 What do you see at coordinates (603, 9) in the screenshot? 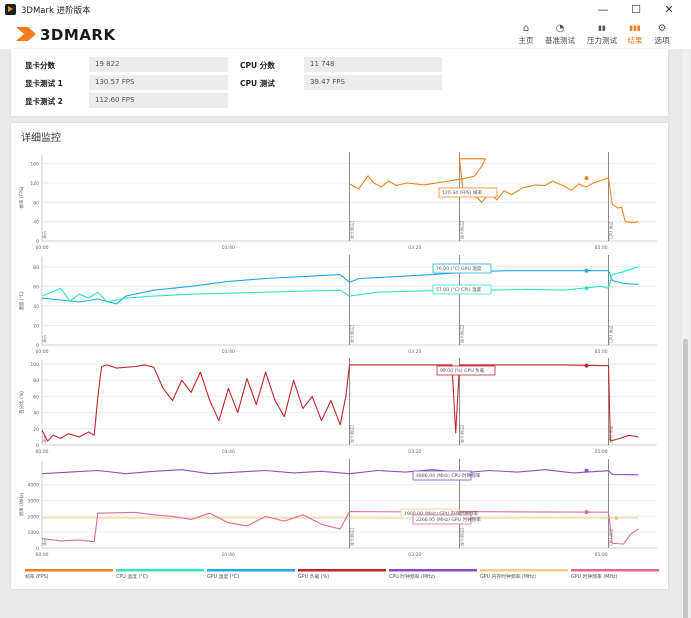
I see `minimize-button: —` at bounding box center [603, 9].